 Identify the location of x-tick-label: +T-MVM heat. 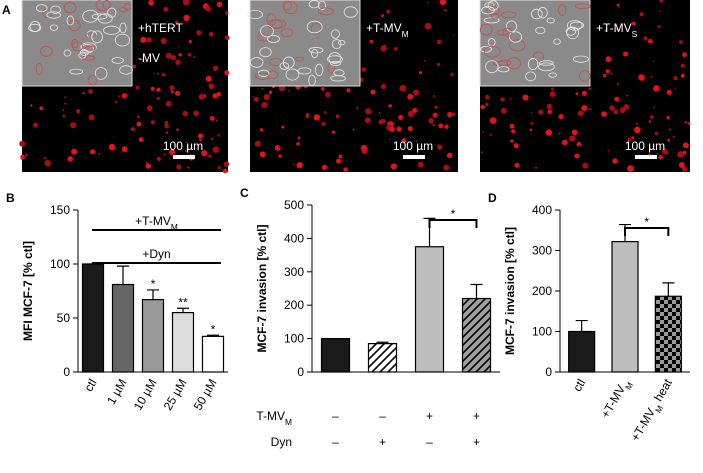
(653, 411).